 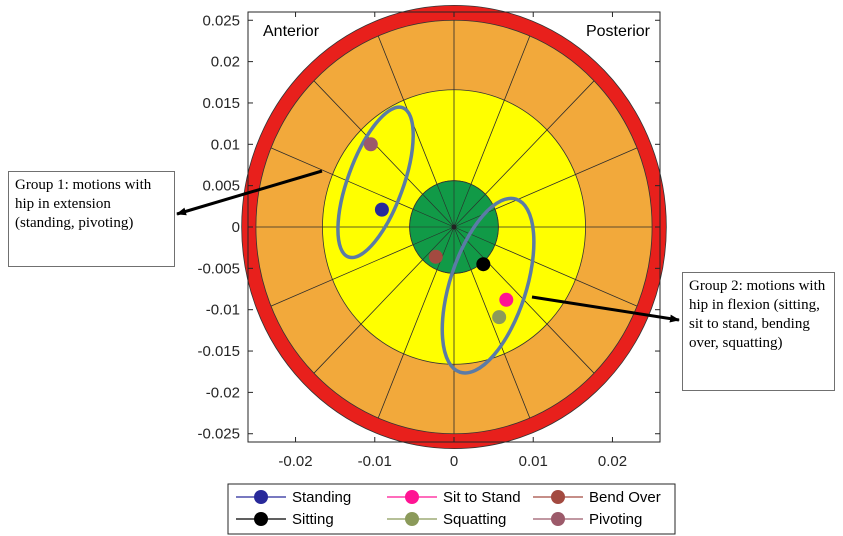 What do you see at coordinates (223, 392) in the screenshot?
I see `y-tick-label: -0.02` at bounding box center [223, 392].